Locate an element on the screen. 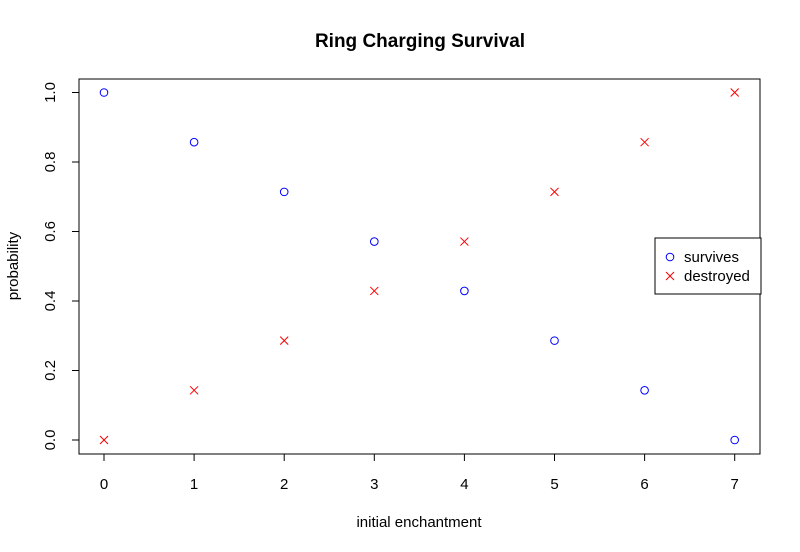  legend-label-survives: survives is located at coordinates (711, 257).